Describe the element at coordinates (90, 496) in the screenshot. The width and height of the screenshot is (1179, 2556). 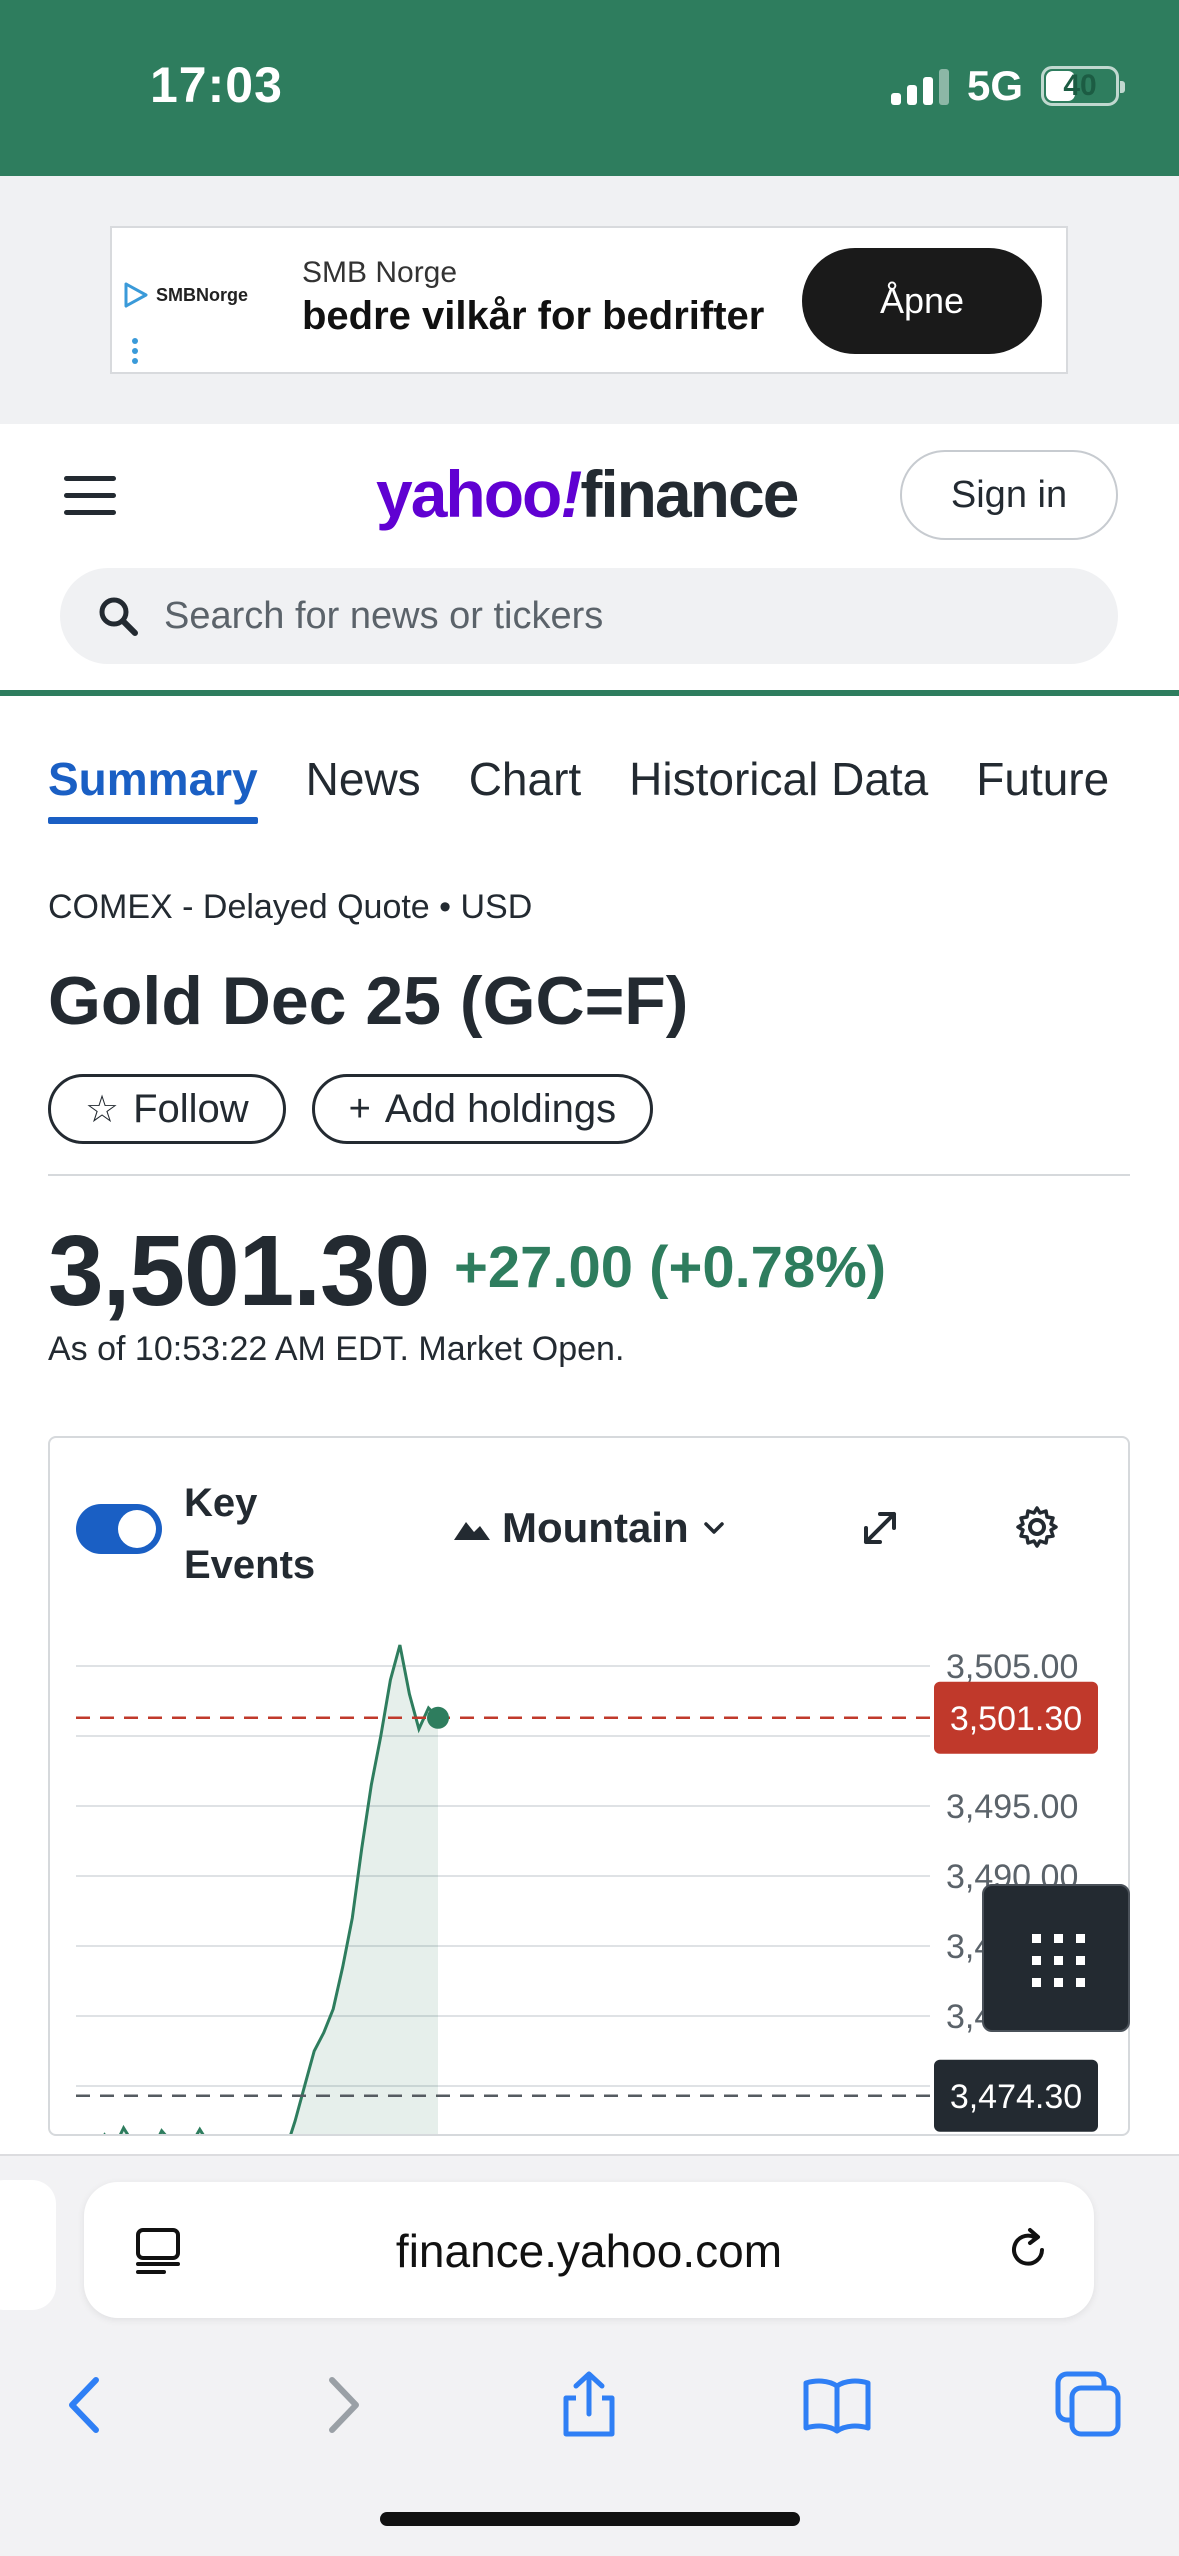
I see `menu-icon` at that location.